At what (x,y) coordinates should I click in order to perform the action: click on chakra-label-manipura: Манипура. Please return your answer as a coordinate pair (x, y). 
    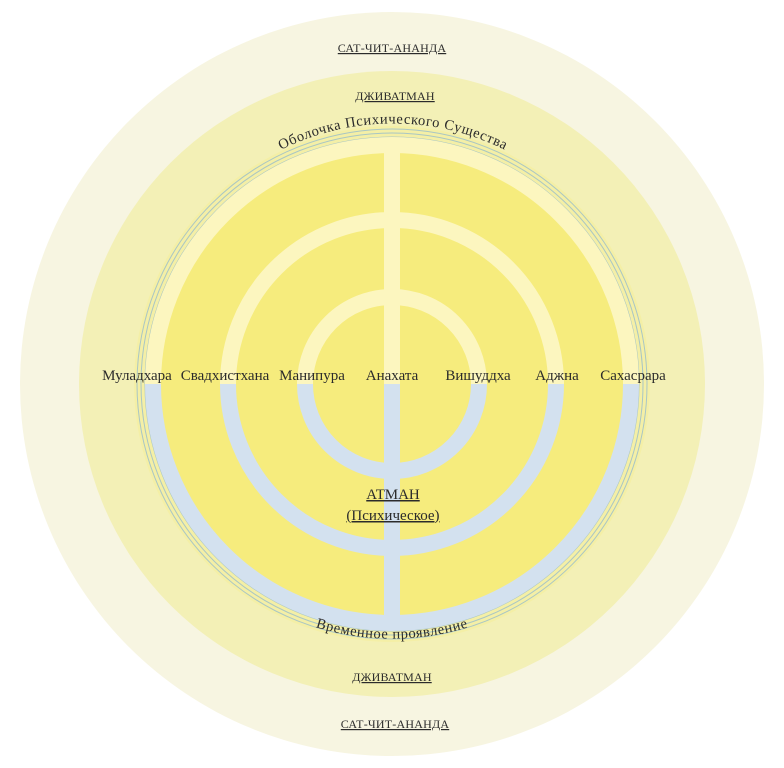
    Looking at the image, I should click on (312, 376).